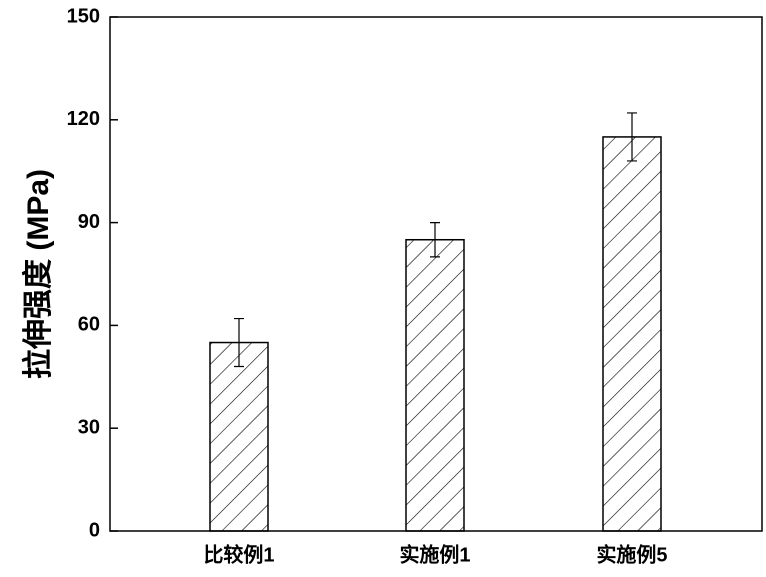 The height and width of the screenshot is (577, 766). What do you see at coordinates (38, 274) in the screenshot?
I see `y-axis-label: 拉伸强度 (MPa)` at bounding box center [38, 274].